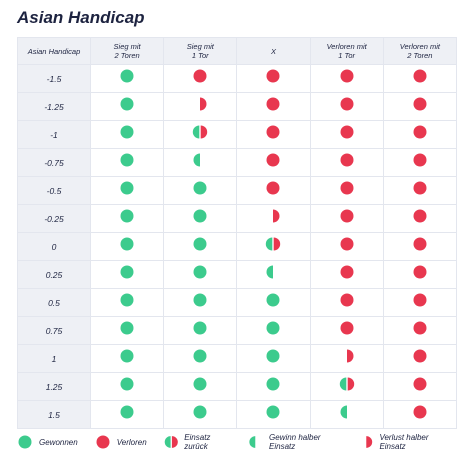 The height and width of the screenshot is (460, 474). What do you see at coordinates (273, 51) in the screenshot?
I see `header-cell: X` at bounding box center [273, 51].